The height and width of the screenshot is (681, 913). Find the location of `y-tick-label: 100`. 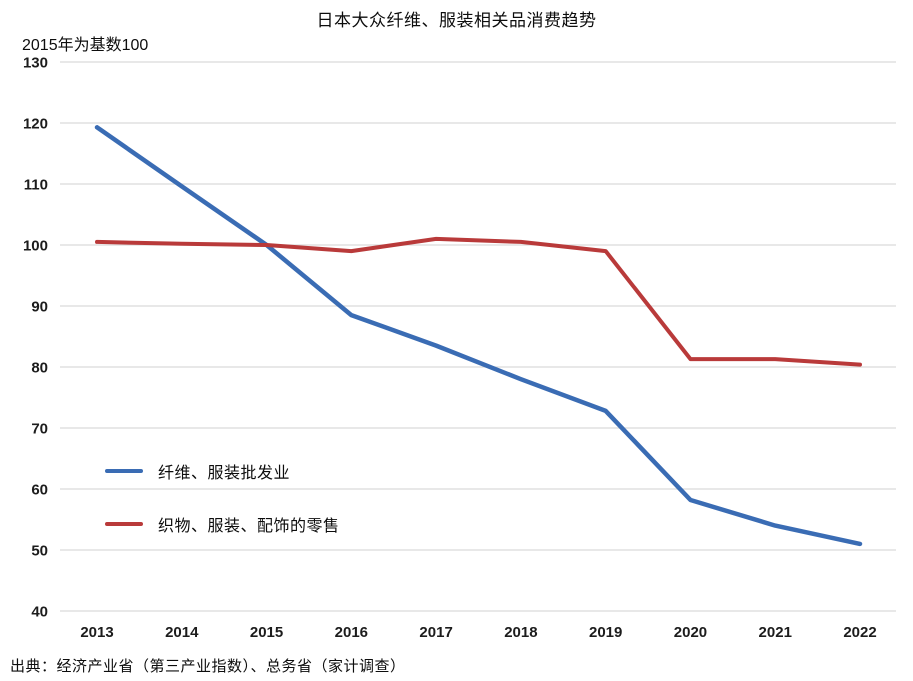

y-tick-label: 100 is located at coordinates (35, 246).